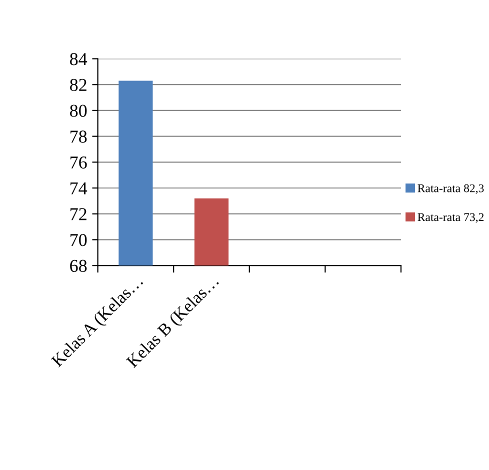 The width and height of the screenshot is (489, 470). I want to click on legend-label: Rata-rata 82,3, so click(451, 189).